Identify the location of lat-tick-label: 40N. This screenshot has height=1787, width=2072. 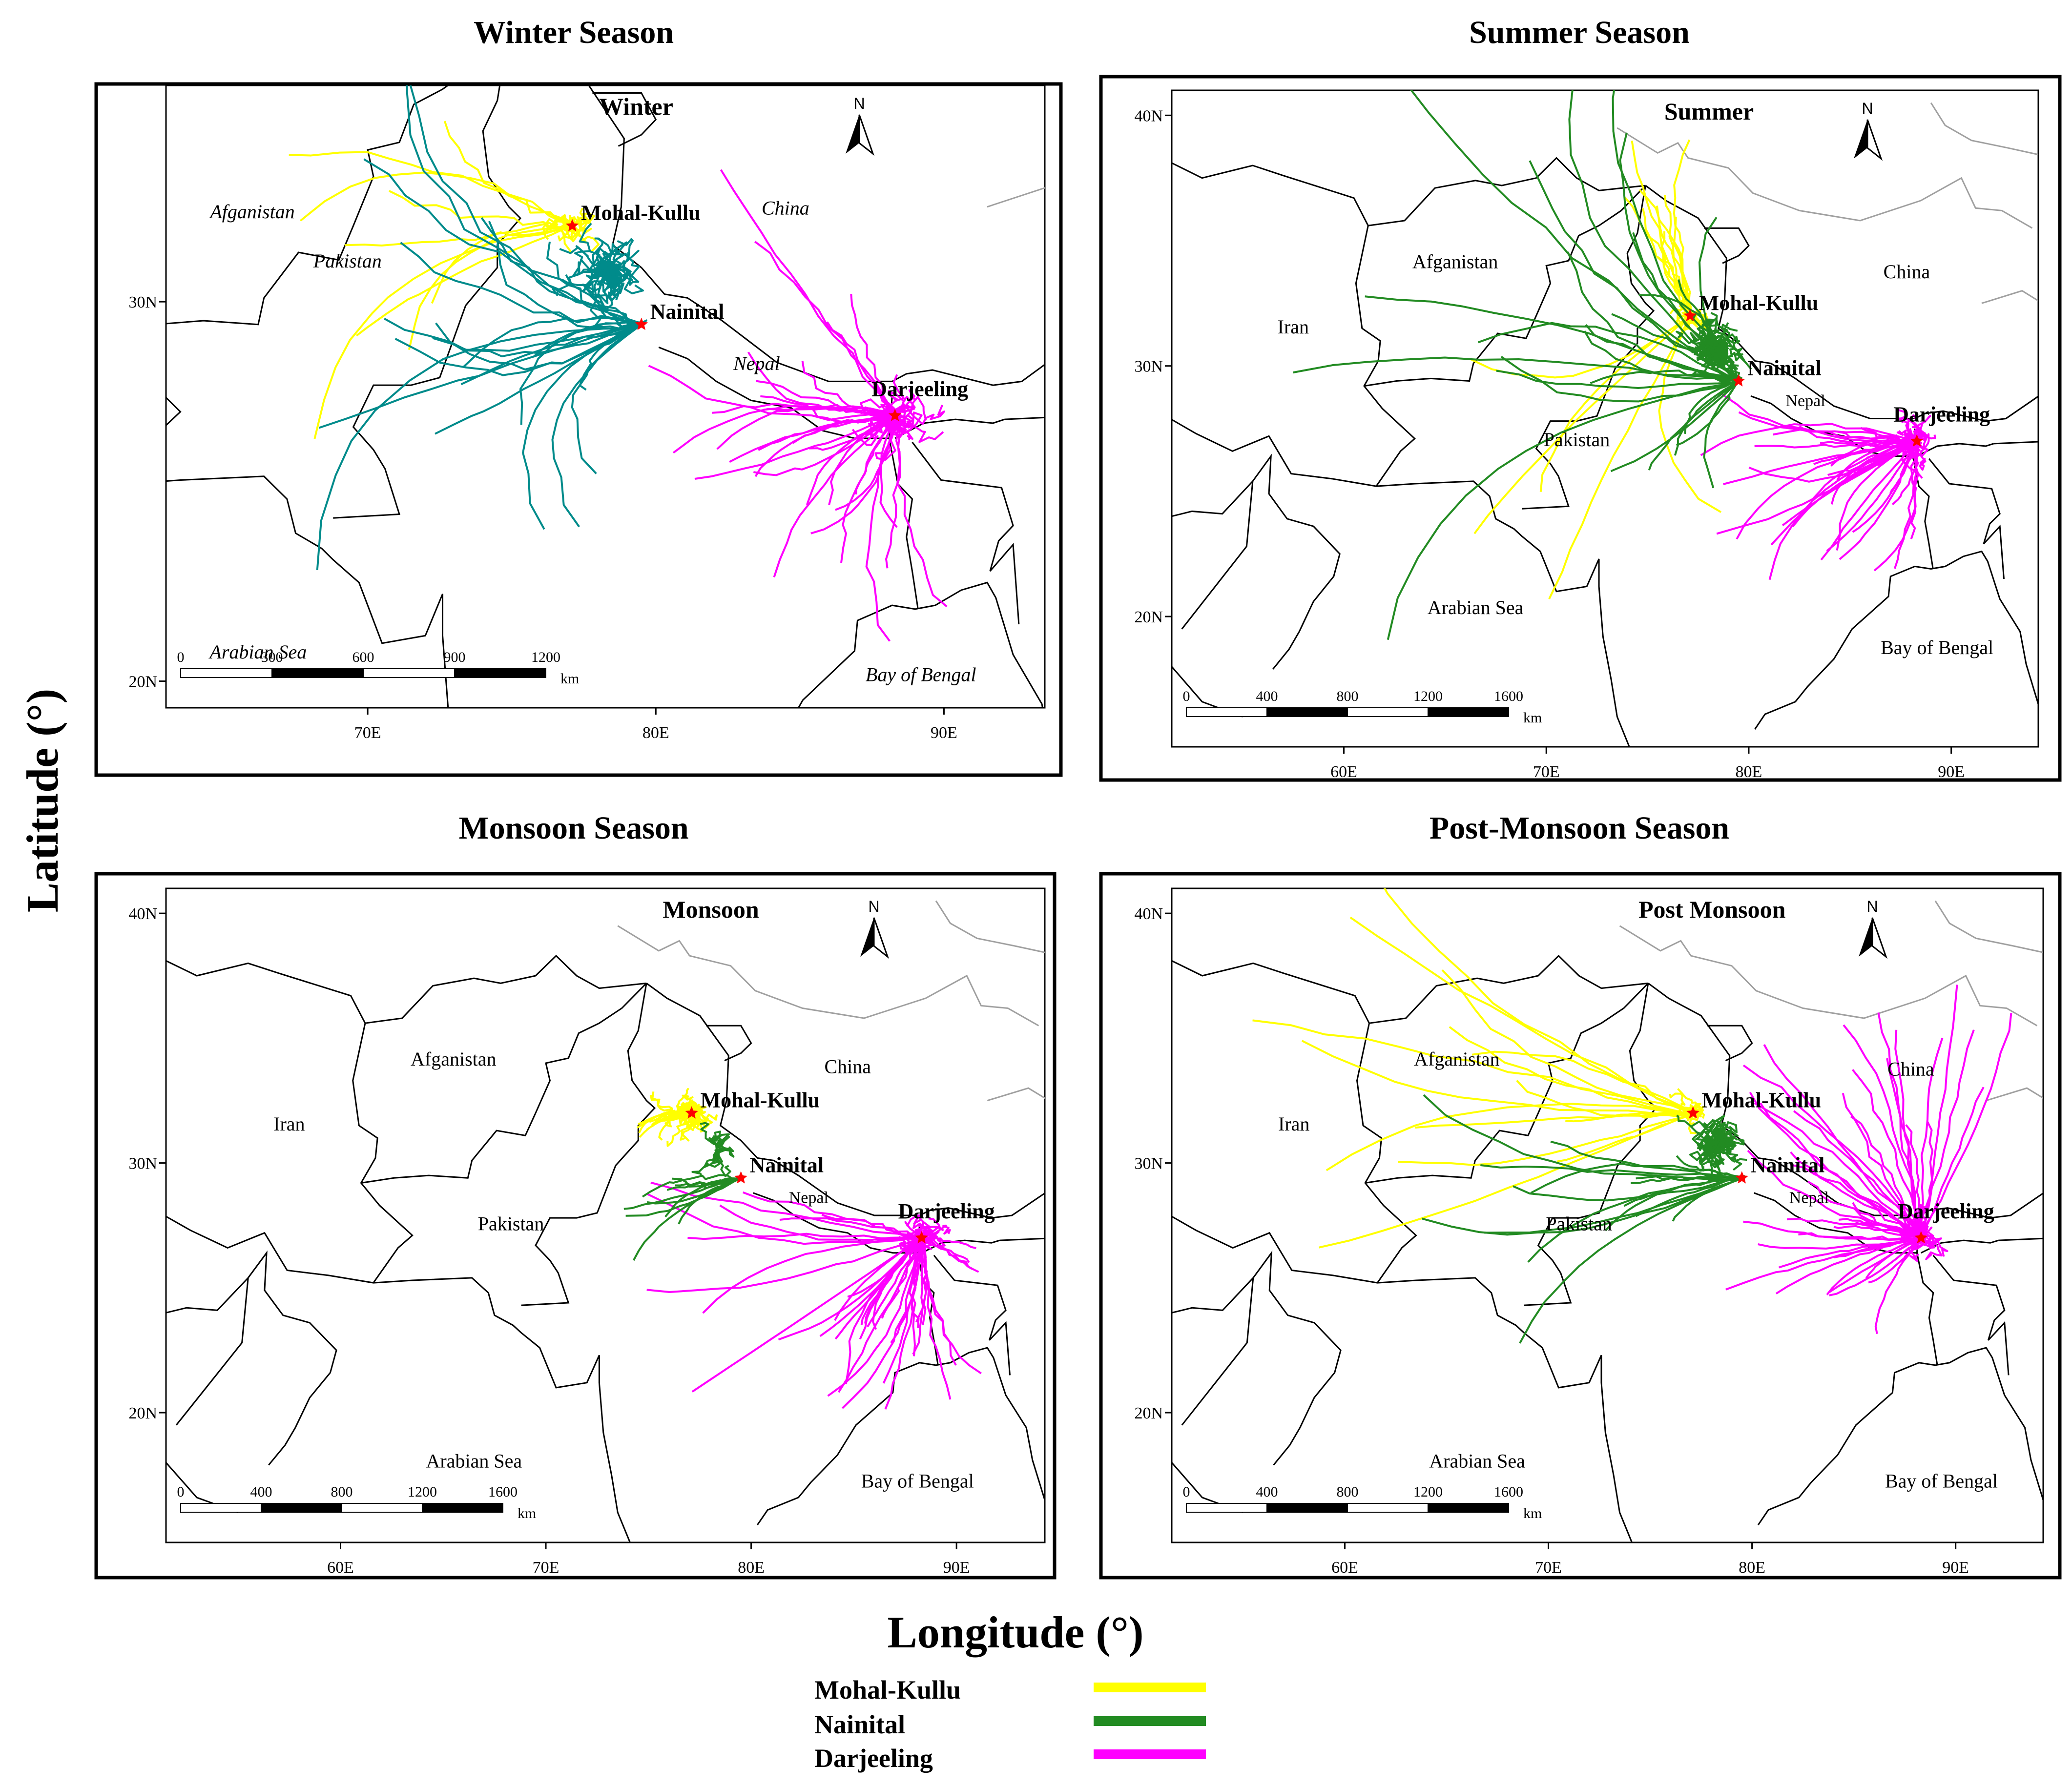
(142, 914).